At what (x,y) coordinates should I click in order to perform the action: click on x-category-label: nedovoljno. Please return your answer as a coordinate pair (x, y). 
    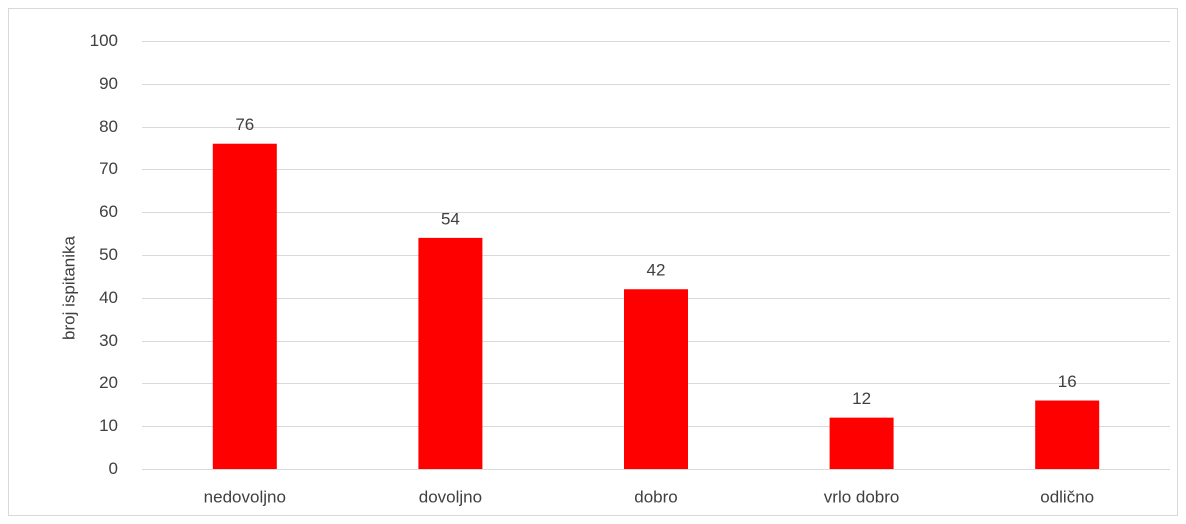
    Looking at the image, I should click on (245, 496).